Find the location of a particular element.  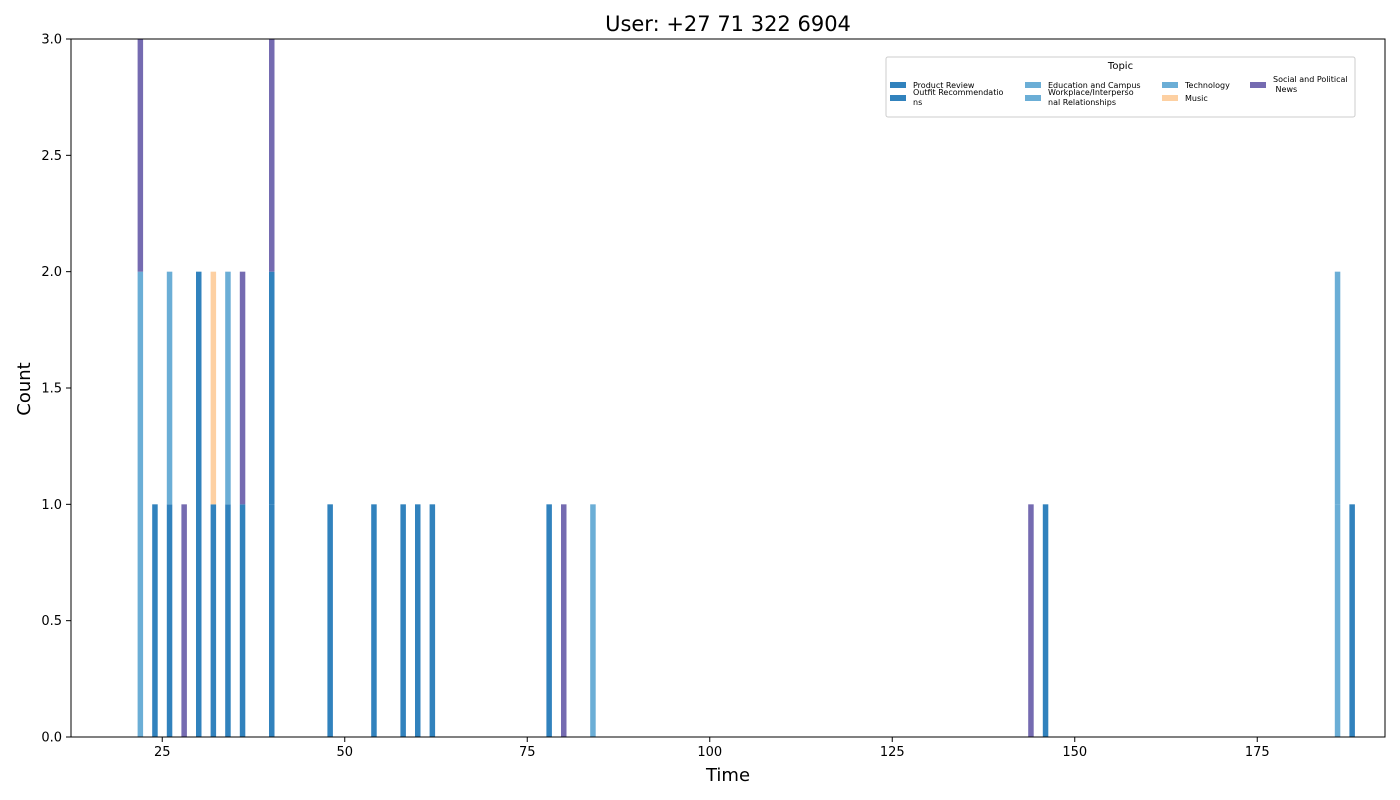

bar-series2-x186 is located at coordinates (1337, 620).